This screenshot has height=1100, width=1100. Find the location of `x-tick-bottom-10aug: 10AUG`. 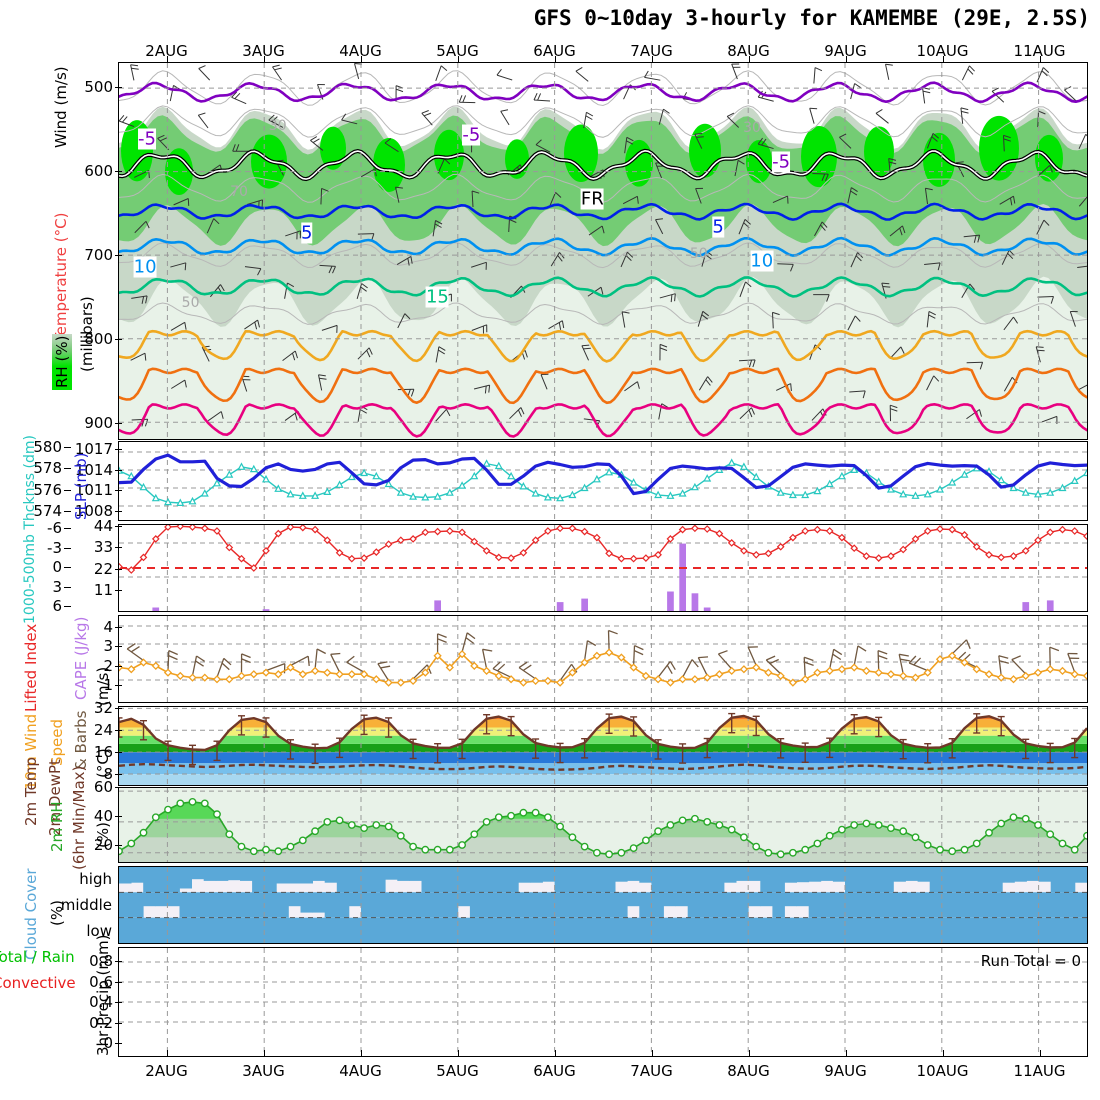

x-tick-bottom-10aug: 10AUG is located at coordinates (942, 1071).